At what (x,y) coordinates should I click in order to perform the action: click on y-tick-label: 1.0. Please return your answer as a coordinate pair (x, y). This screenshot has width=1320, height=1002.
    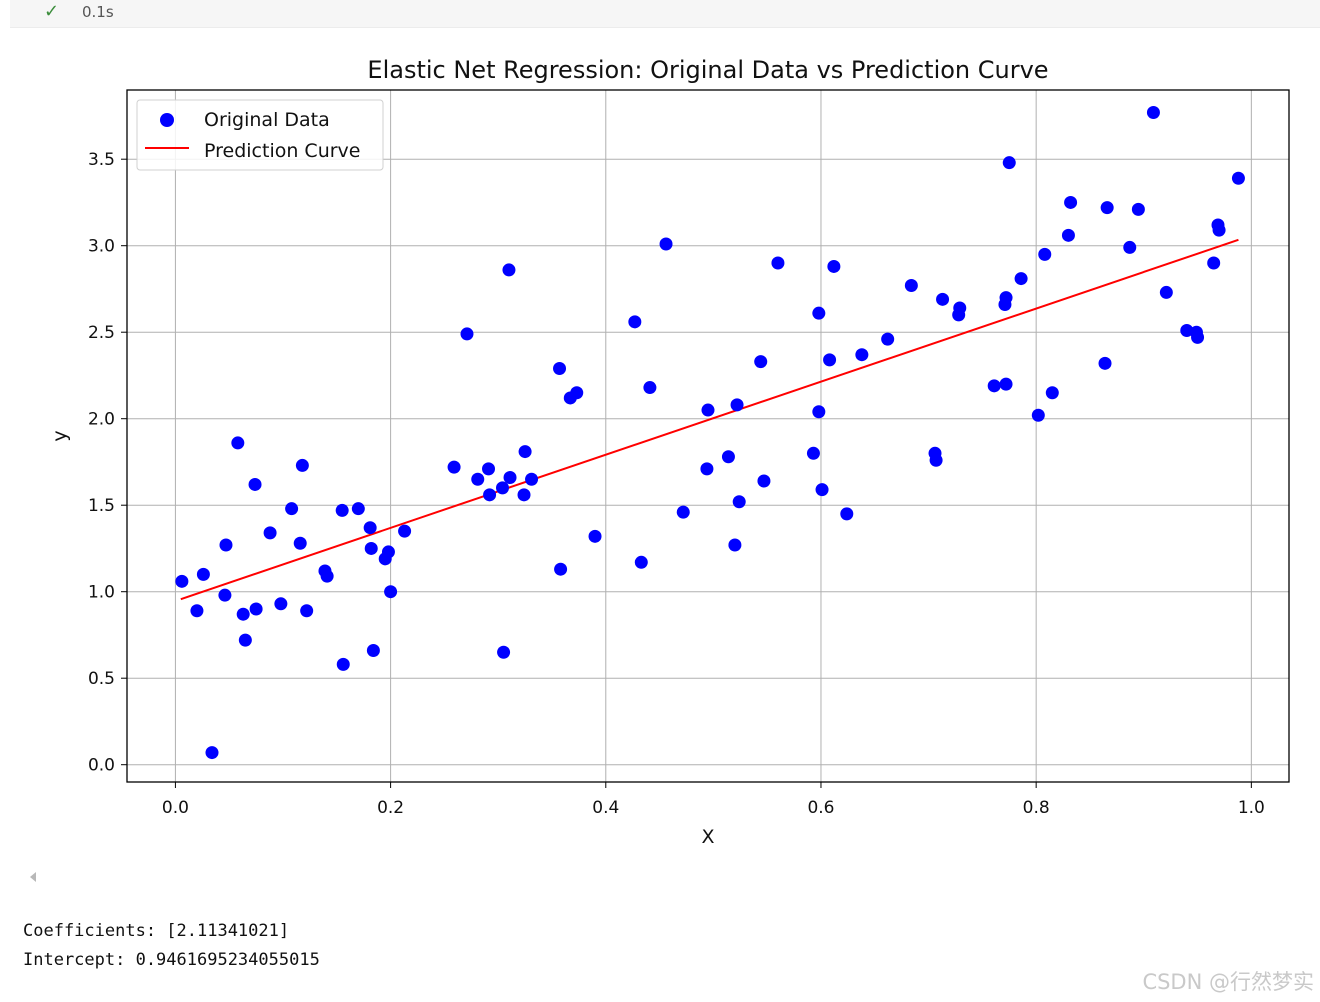
    Looking at the image, I should click on (101, 593).